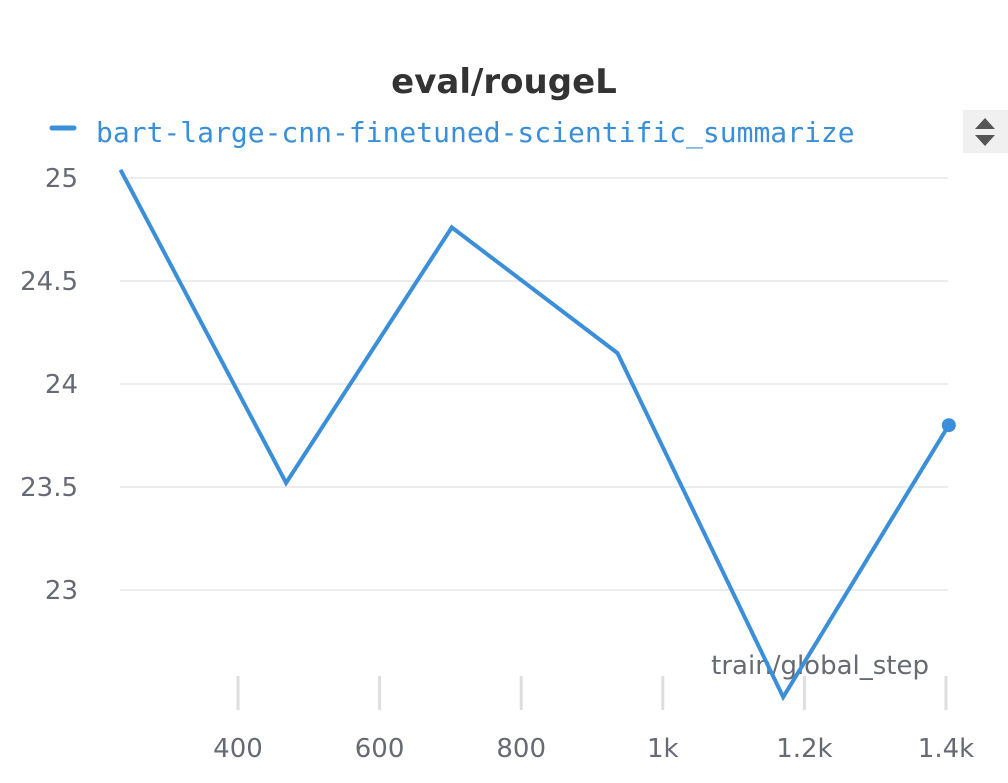 This screenshot has width=1008, height=783. What do you see at coordinates (380, 749) in the screenshot?
I see `x-tick-label: 600` at bounding box center [380, 749].